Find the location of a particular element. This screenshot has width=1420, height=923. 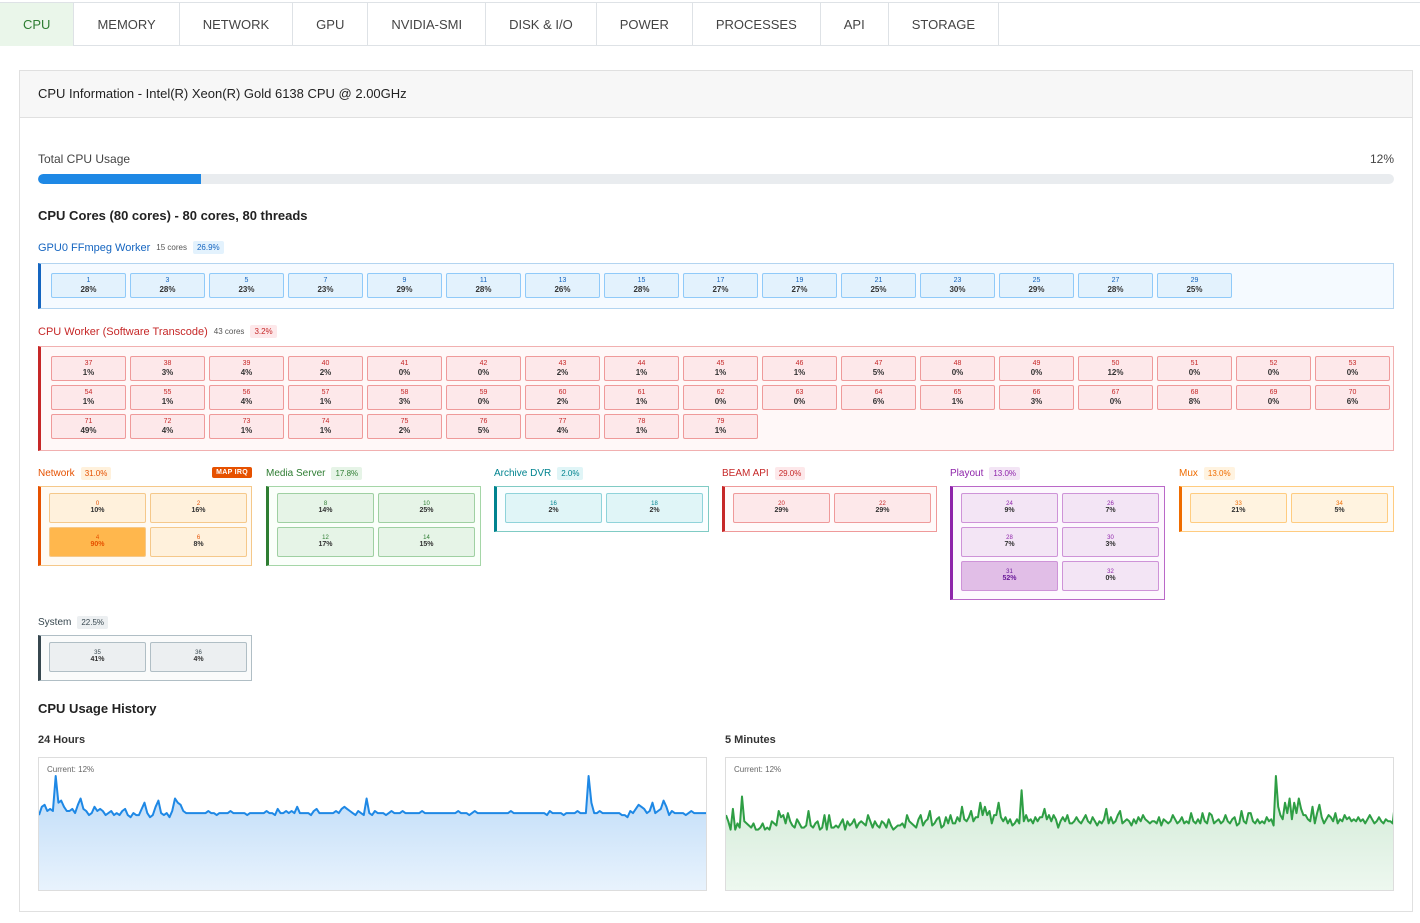

tab-api: API is located at coordinates (855, 24).